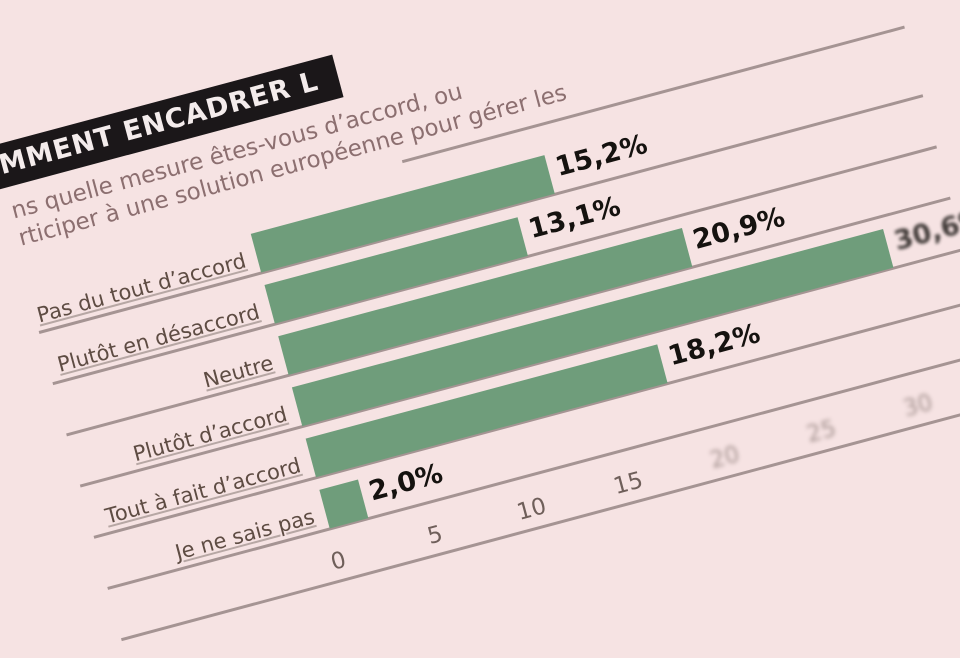 Image resolution: width=960 pixels, height=658 pixels. I want to click on x-tick-label: 20, so click(725, 458).